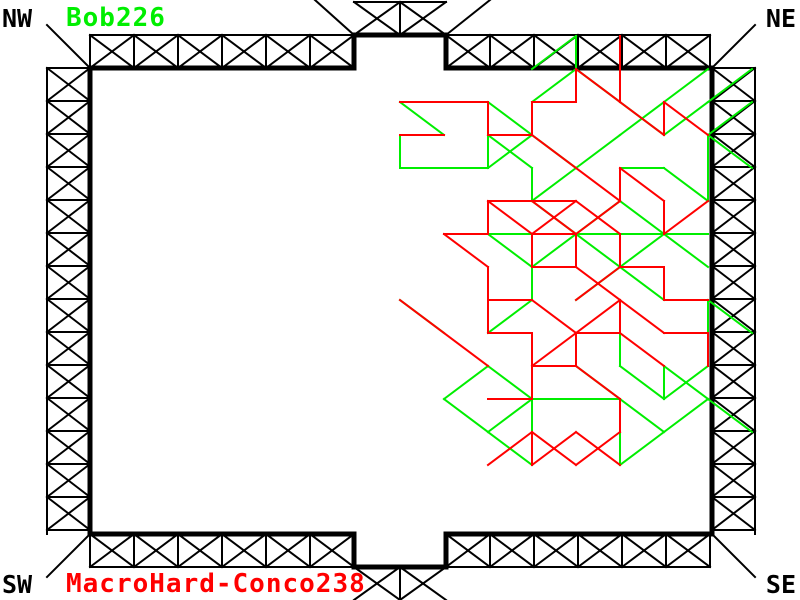 The height and width of the screenshot is (600, 800). Describe the element at coordinates (780, 584) in the screenshot. I see `corner-label-se: SE` at that location.